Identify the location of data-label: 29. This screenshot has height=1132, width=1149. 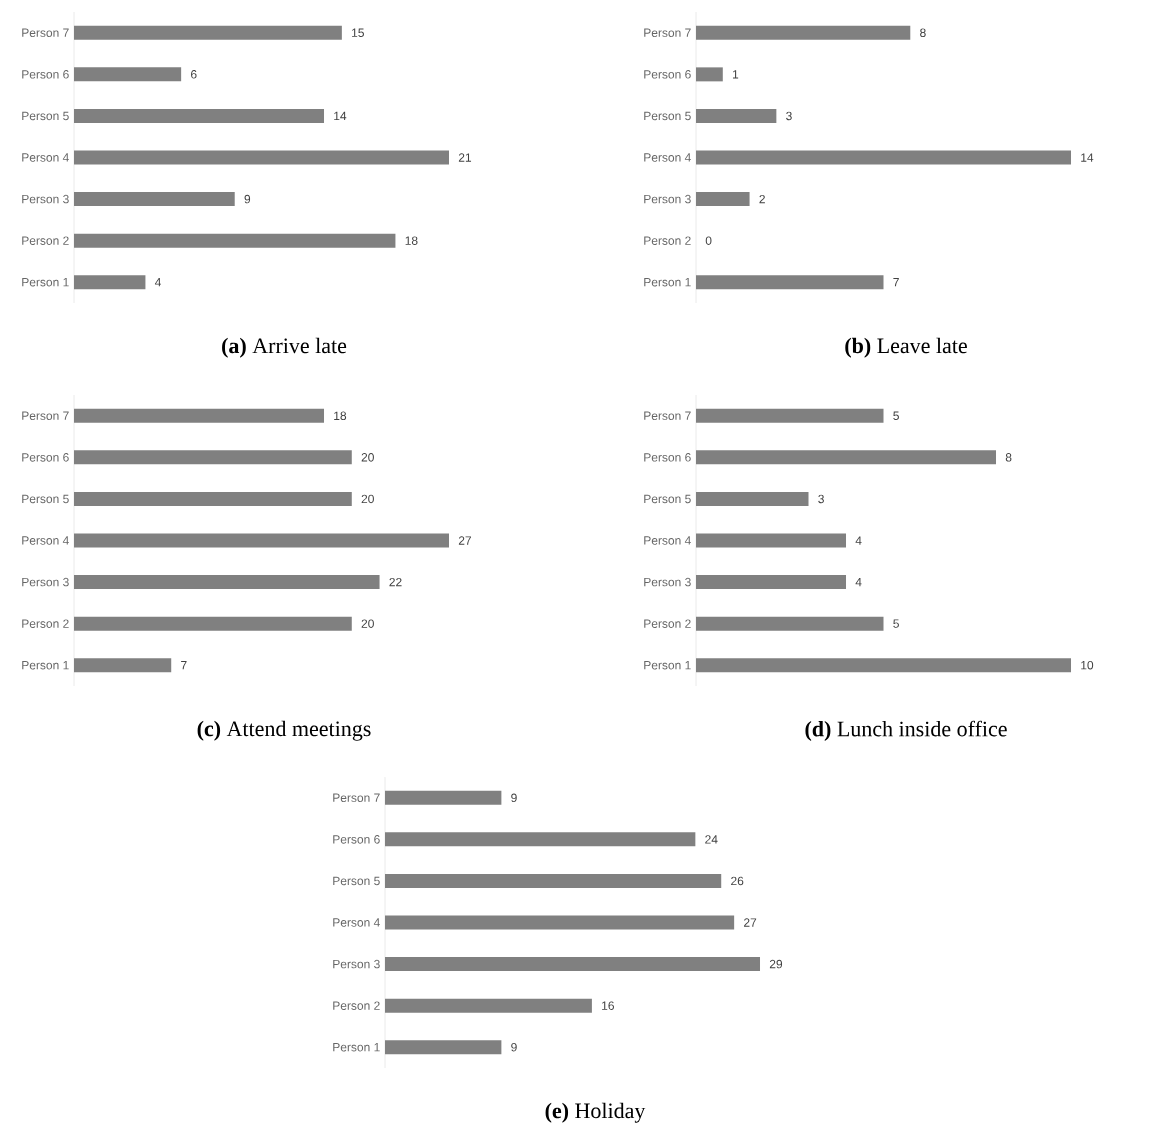
(776, 964).